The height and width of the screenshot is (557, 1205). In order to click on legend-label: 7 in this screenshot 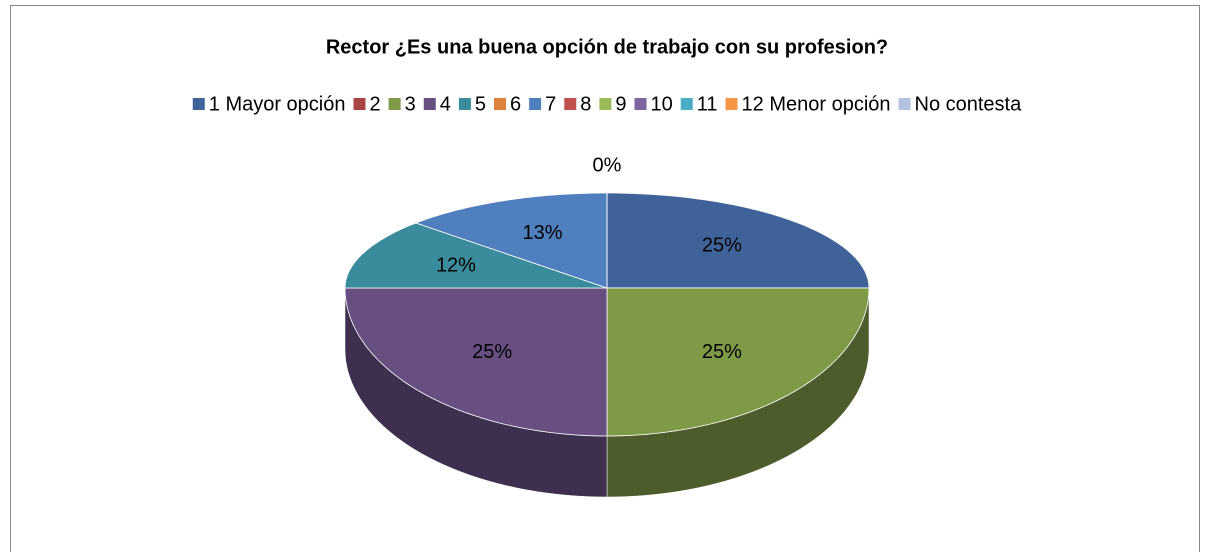, I will do `click(550, 104)`.